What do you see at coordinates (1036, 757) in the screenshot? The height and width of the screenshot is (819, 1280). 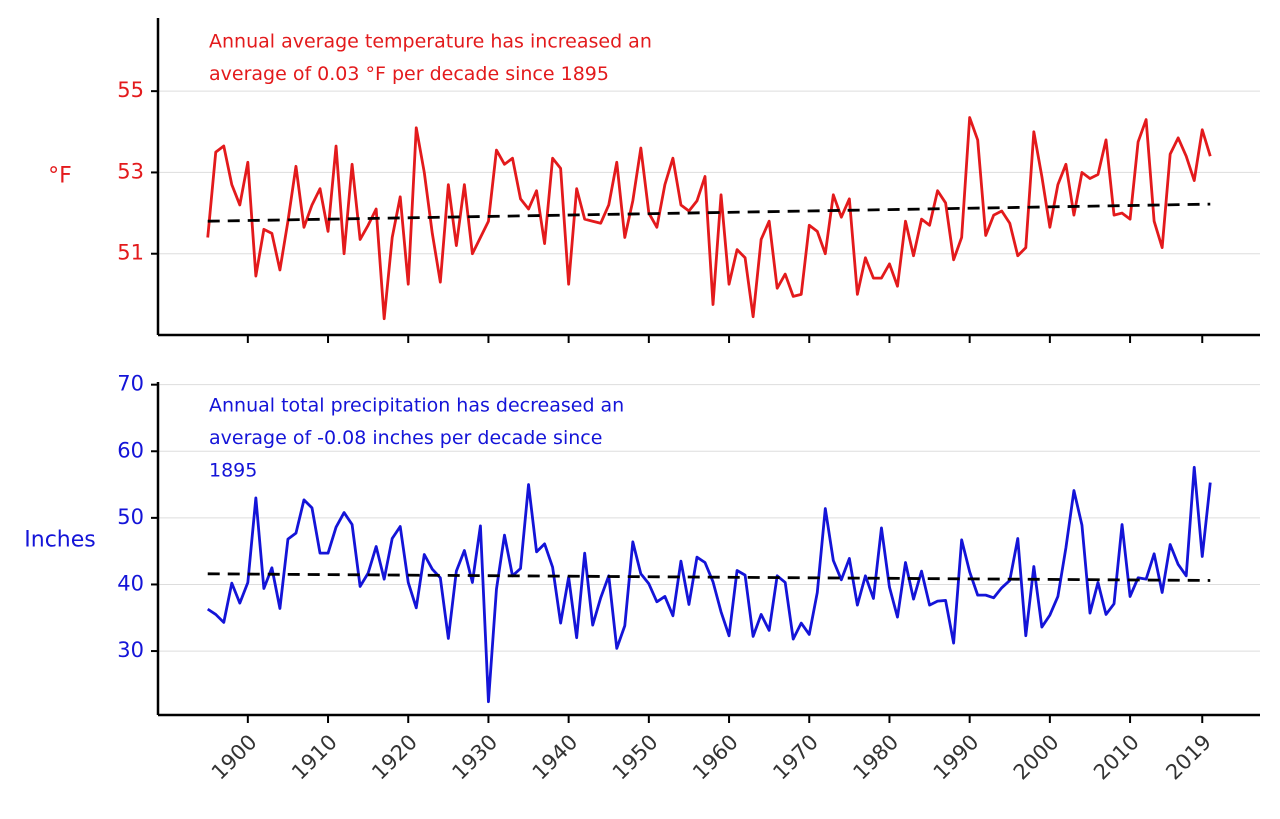 I see `x-tick-label: 2000` at bounding box center [1036, 757].